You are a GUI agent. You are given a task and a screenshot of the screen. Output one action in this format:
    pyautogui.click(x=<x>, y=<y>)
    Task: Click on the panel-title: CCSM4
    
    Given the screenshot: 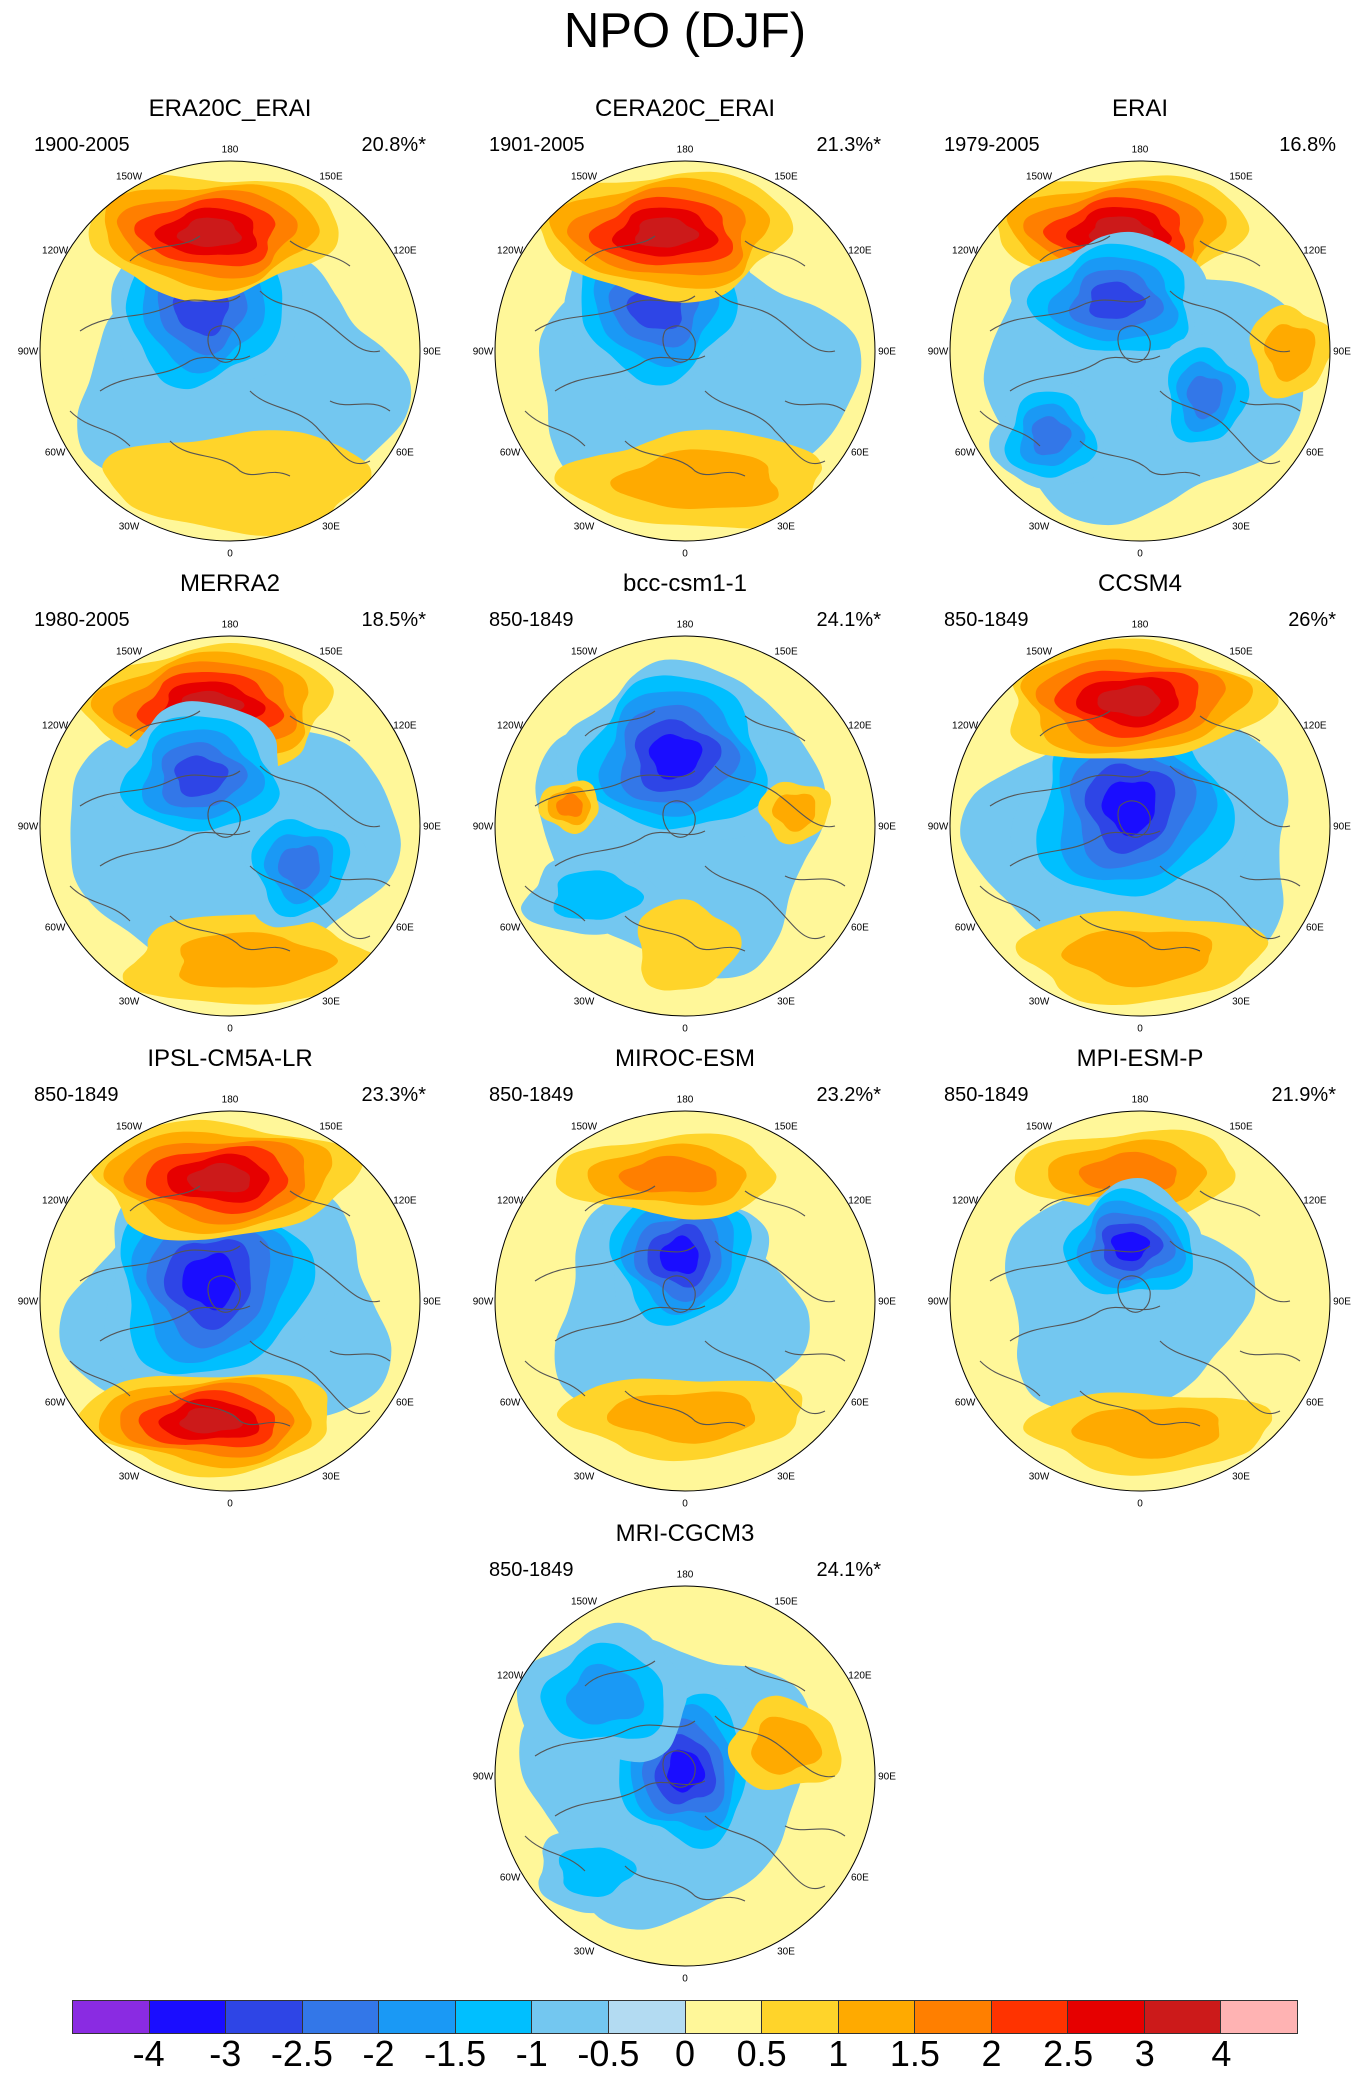 What is the action you would take?
    pyautogui.click(x=1139, y=583)
    